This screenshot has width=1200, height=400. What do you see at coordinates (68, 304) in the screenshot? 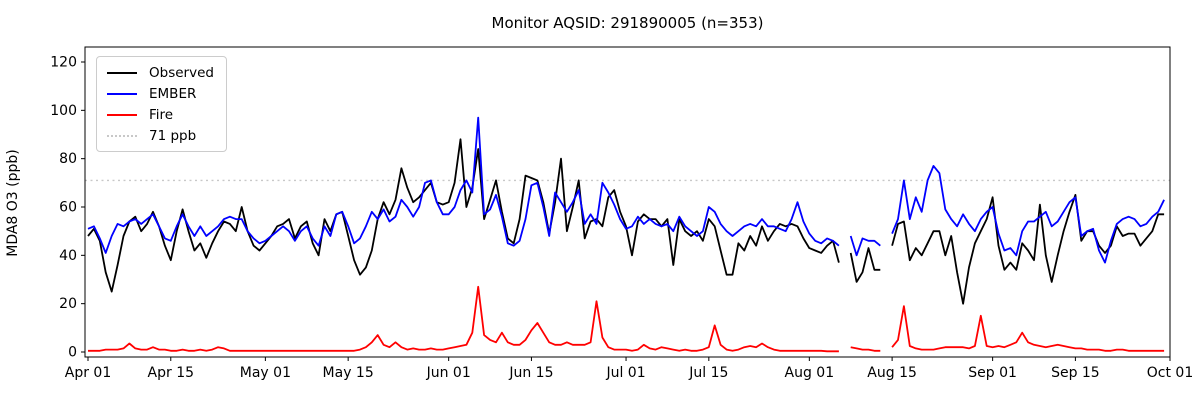
I see `y-tick-label: 20` at bounding box center [68, 304].